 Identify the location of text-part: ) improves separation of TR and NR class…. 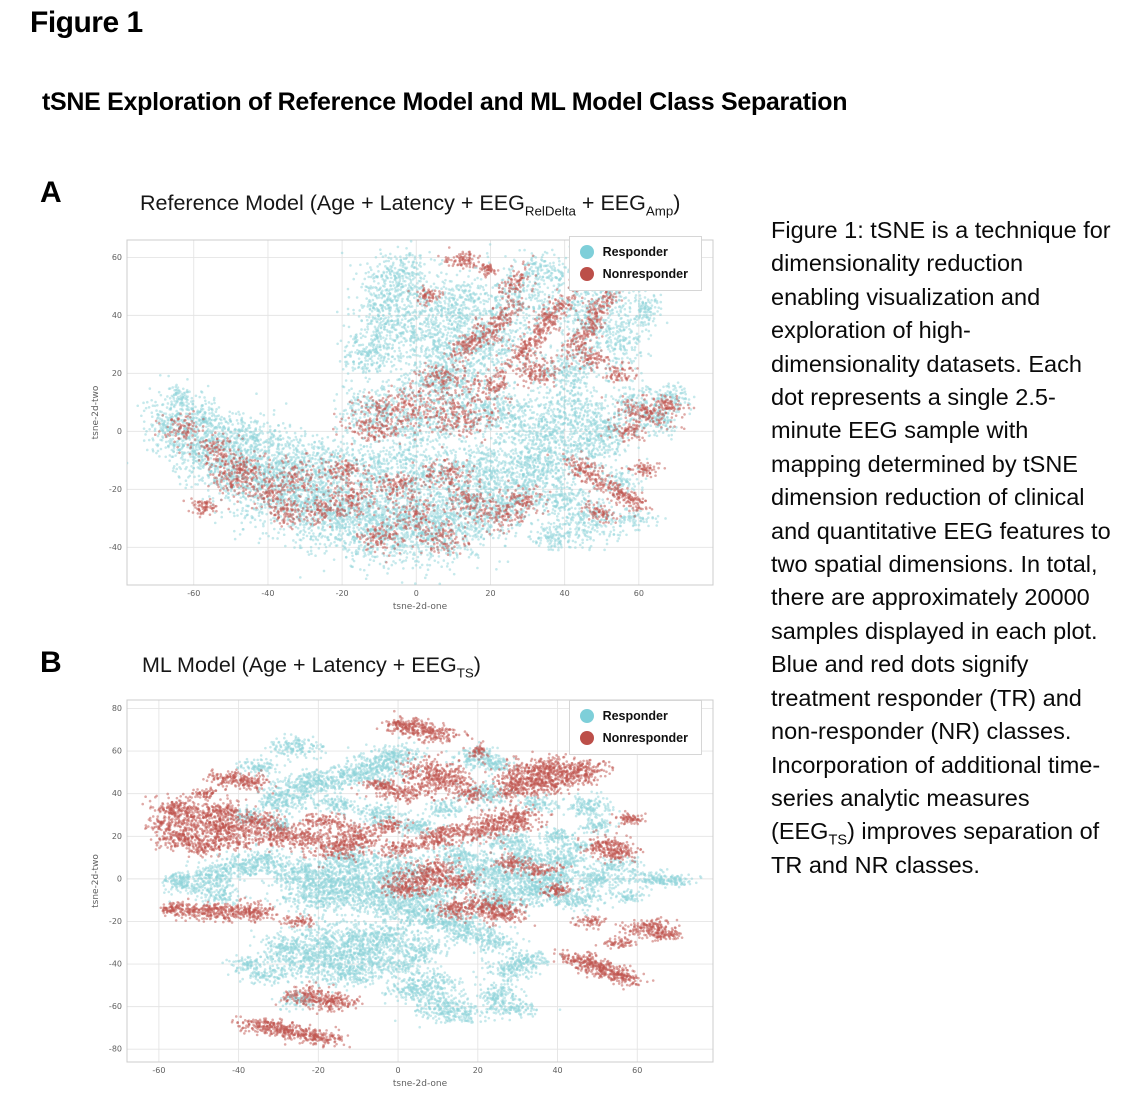
(935, 848).